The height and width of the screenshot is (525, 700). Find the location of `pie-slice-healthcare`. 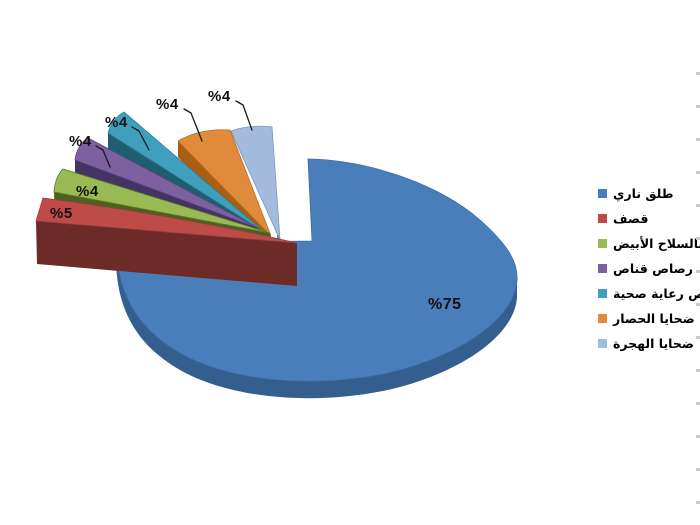

pie-slice-healthcare is located at coordinates (185, 171).